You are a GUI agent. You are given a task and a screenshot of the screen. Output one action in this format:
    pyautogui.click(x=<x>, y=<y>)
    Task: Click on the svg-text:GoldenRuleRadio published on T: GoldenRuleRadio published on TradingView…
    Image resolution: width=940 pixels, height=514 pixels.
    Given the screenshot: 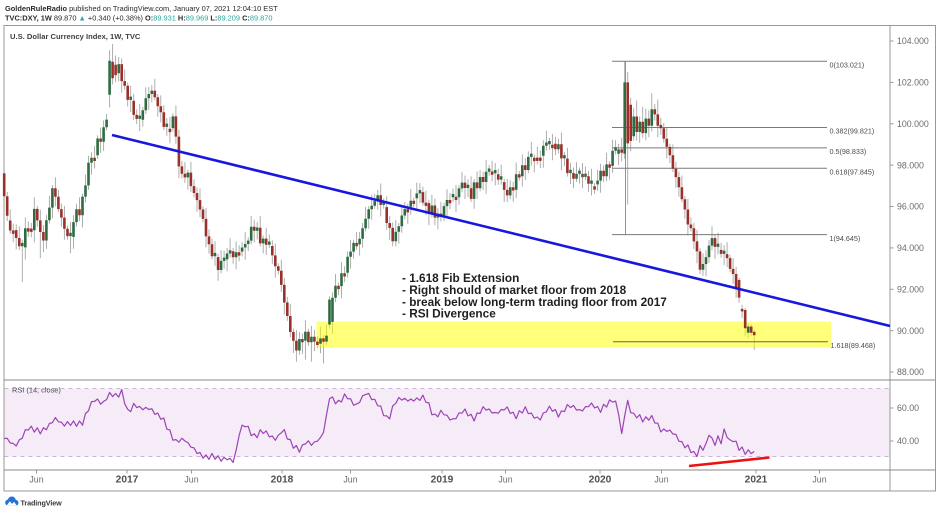 What is the action you would take?
    pyautogui.click(x=141, y=8)
    